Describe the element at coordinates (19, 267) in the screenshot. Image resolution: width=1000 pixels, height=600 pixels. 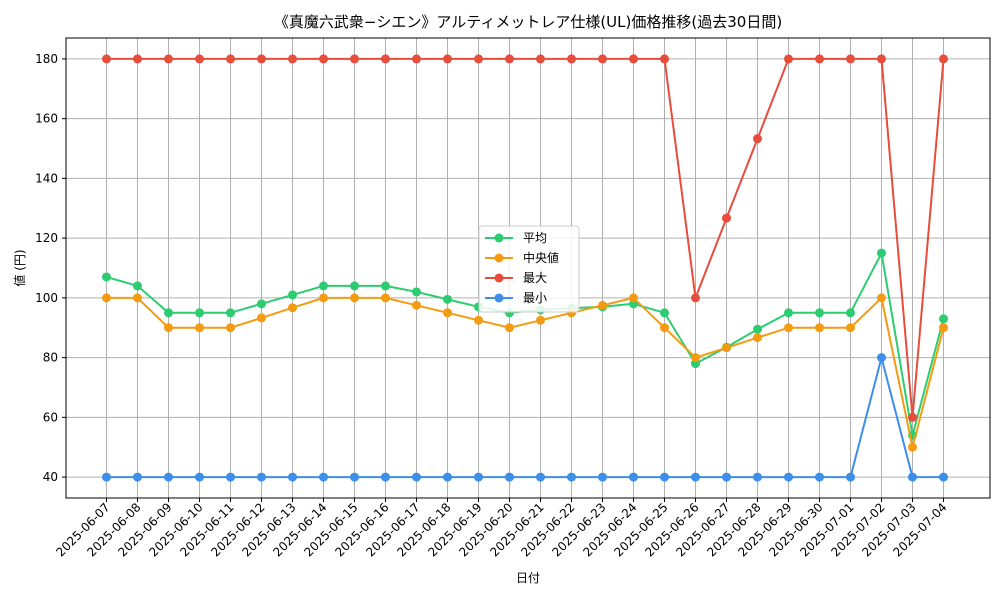
I see `y-axis-label: 値 (円)` at that location.